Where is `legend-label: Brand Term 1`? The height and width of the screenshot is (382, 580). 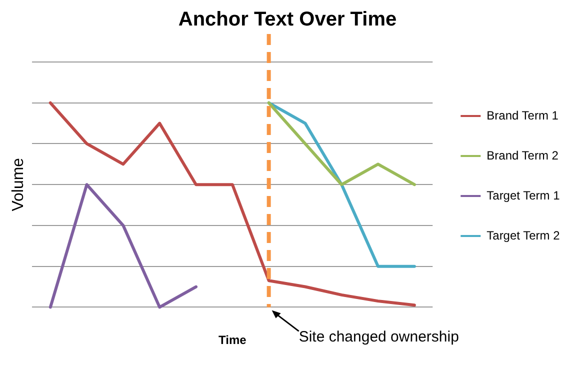
legend-label: Brand Term 1 is located at coordinates (522, 115).